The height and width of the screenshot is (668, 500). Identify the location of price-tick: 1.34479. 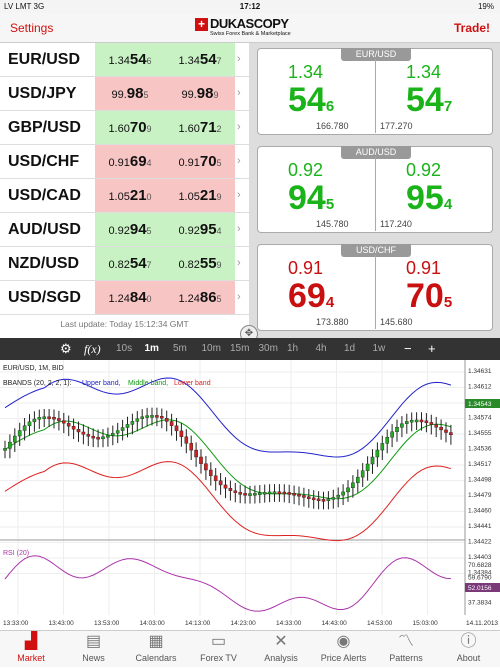
(480, 495).